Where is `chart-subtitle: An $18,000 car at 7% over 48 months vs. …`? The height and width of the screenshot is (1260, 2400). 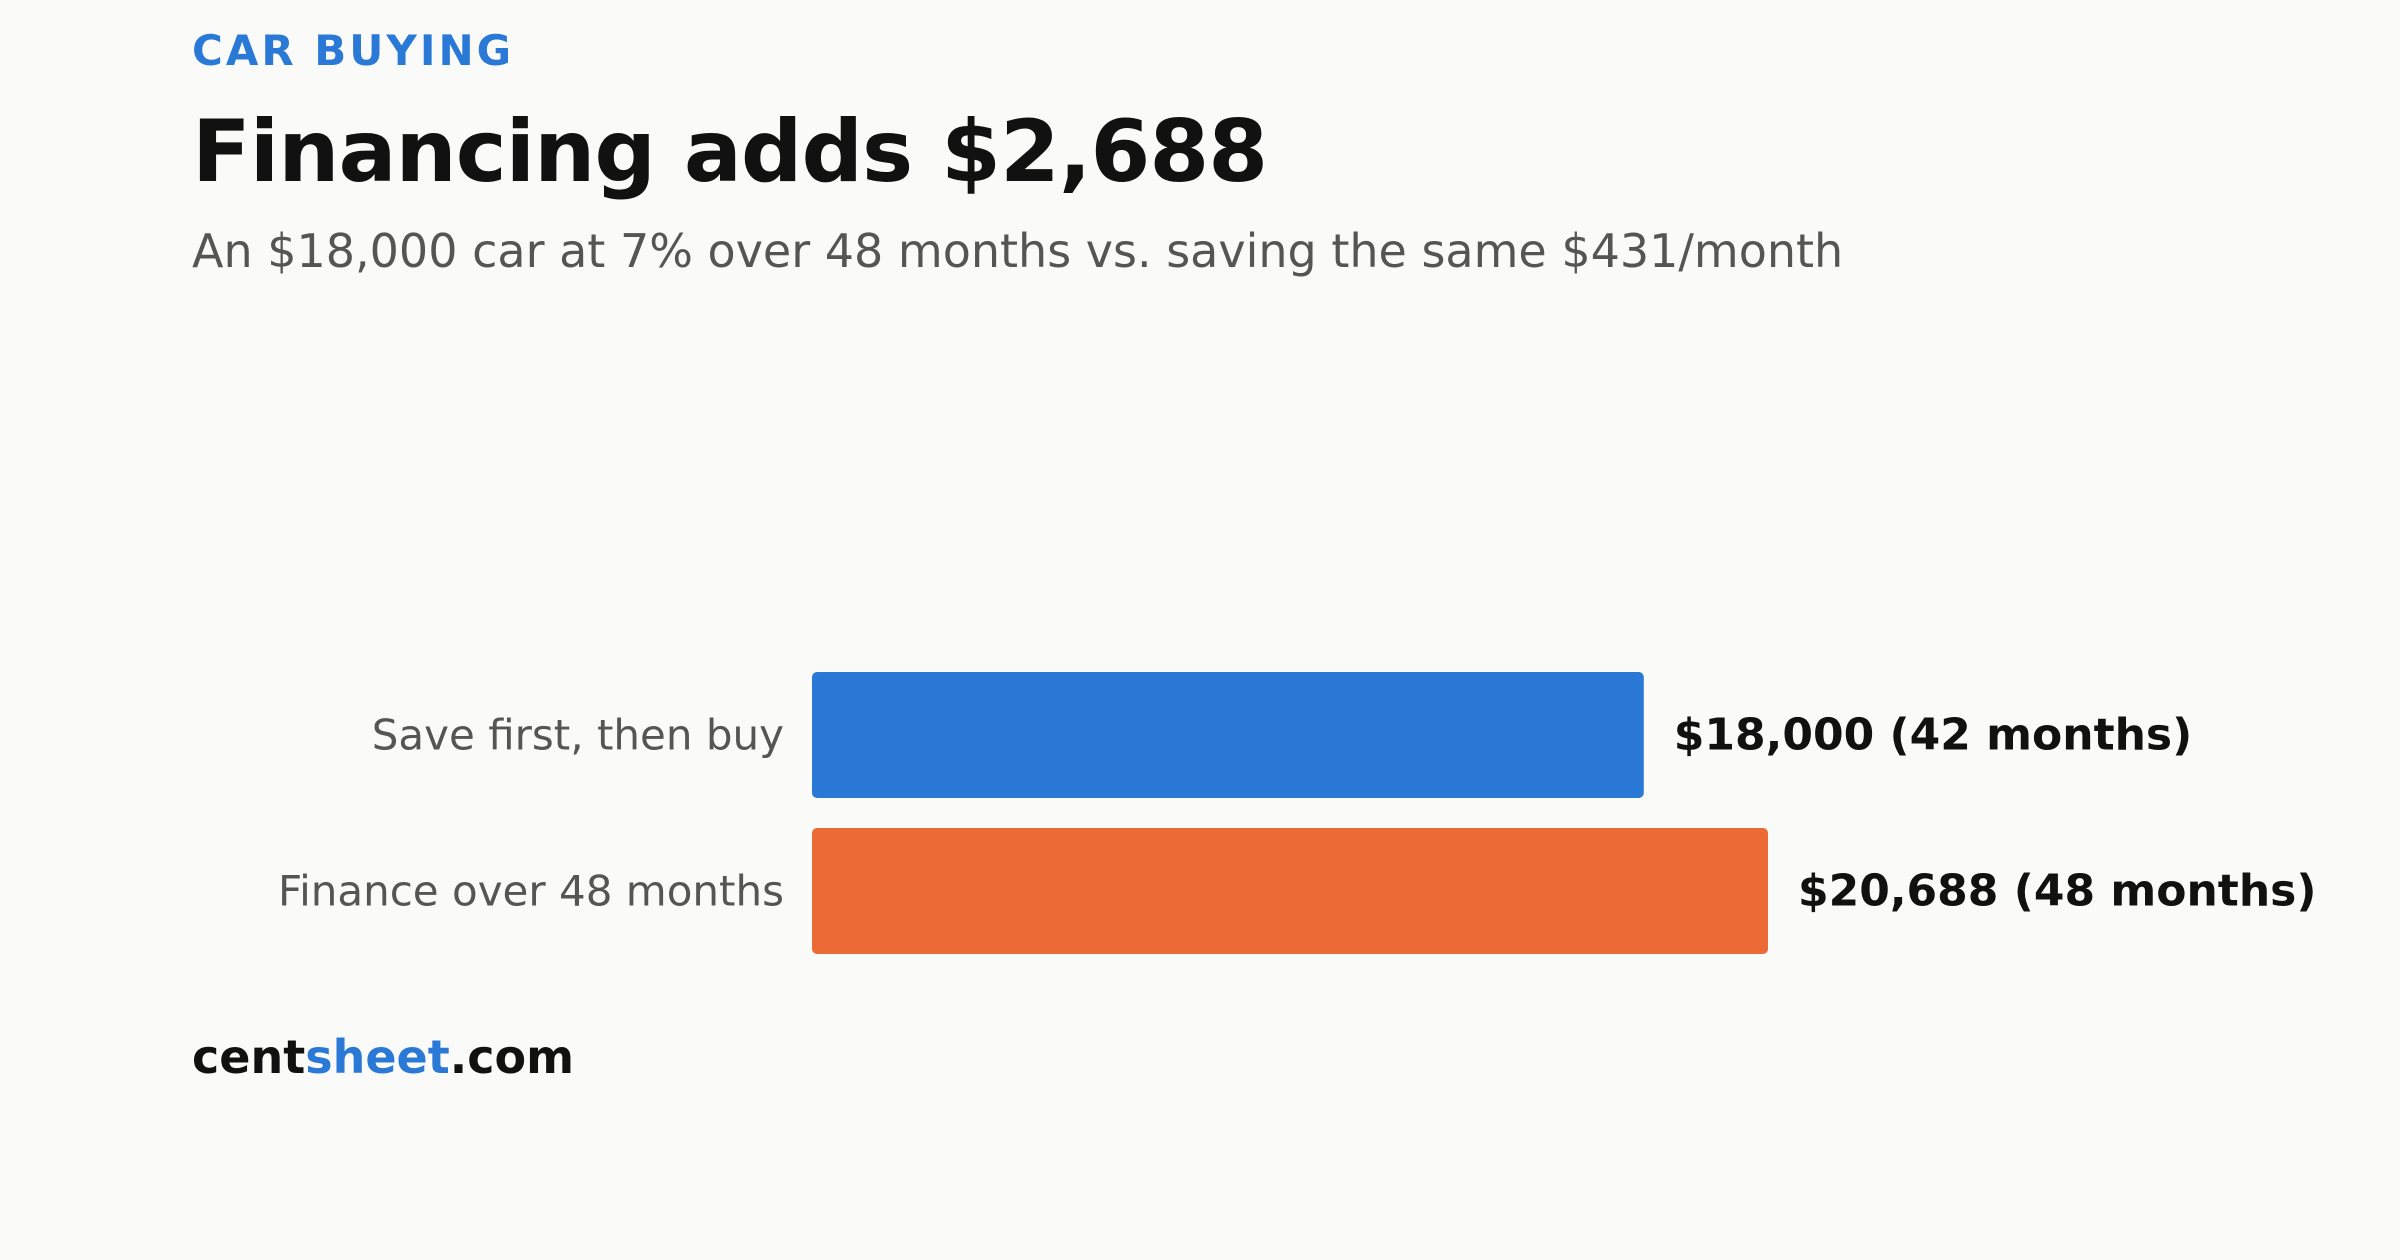
chart-subtitle: An $18,000 car at 7% over 48 months vs. … is located at coordinates (1018, 251).